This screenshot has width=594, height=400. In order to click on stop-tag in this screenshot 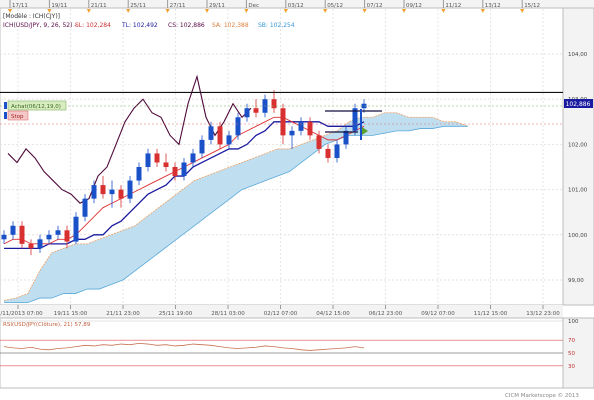, I will do `click(18, 115)`.